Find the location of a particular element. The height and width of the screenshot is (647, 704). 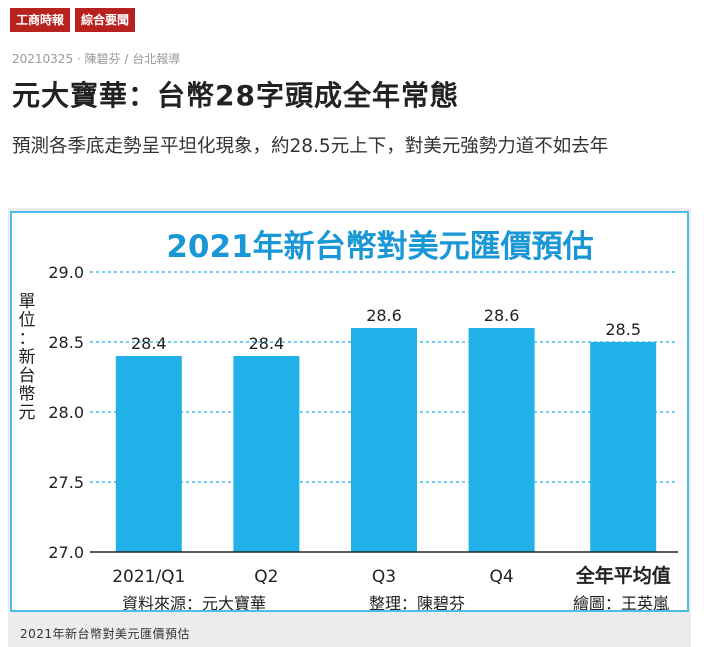

y-tick-label: 28.0 is located at coordinates (66, 412).